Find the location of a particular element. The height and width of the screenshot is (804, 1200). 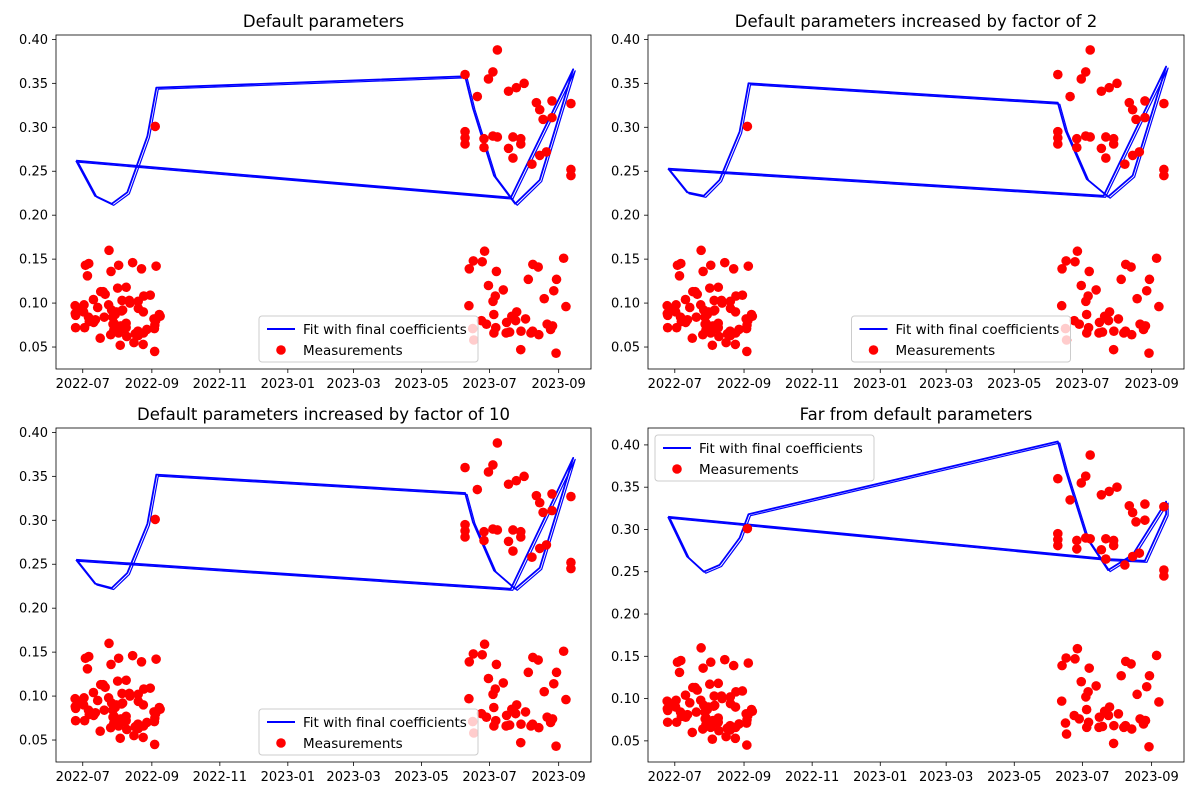

x-tick-label: 2022-09 is located at coordinates (744, 384).